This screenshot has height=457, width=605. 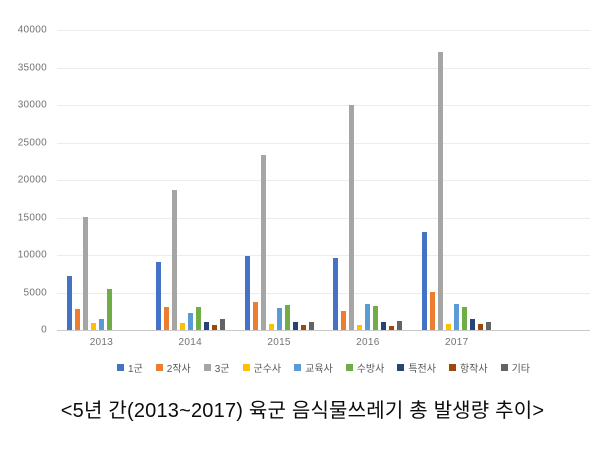 What do you see at coordinates (271, 327) in the screenshot?
I see `bar-2015-군수사` at bounding box center [271, 327].